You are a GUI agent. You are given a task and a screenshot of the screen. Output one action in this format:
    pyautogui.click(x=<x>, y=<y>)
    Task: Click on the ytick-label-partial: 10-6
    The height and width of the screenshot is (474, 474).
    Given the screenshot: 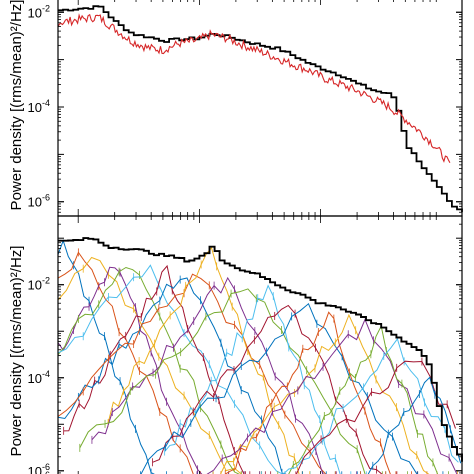 What is the action you would take?
    pyautogui.click(x=39, y=472)
    